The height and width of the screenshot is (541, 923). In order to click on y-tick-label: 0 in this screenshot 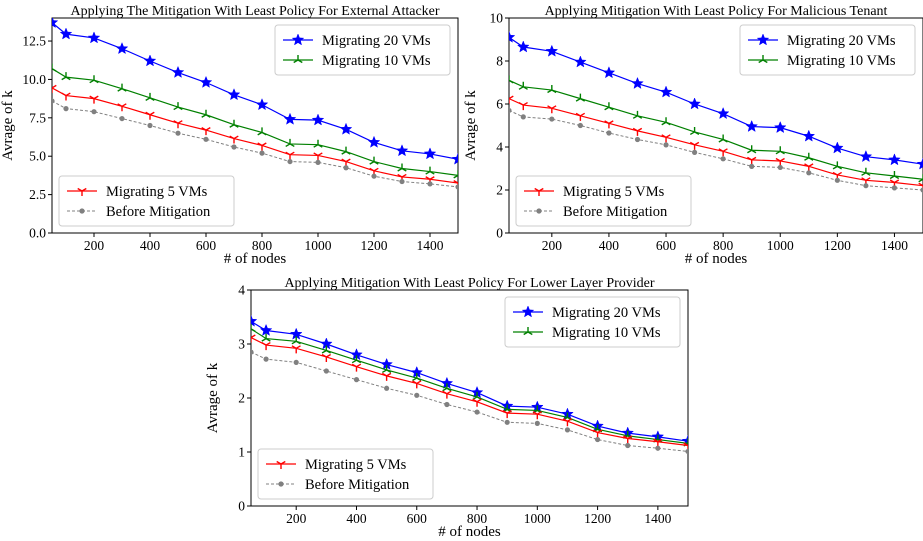, I will do `click(499, 233)`.